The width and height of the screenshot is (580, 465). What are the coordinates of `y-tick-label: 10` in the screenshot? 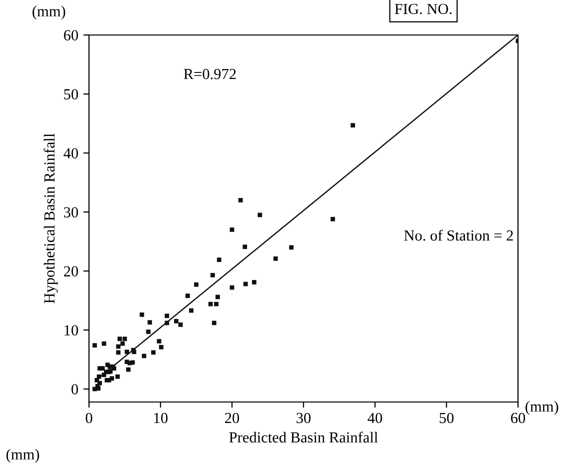 It's located at (71, 330).